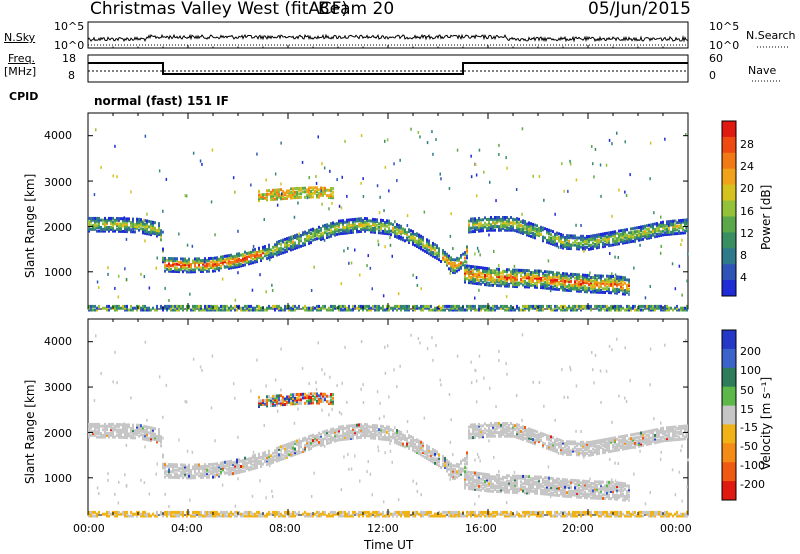 The image size is (800, 554). Describe the element at coordinates (747, 233) in the screenshot. I see `power-cbar-tick-12: 12` at that location.